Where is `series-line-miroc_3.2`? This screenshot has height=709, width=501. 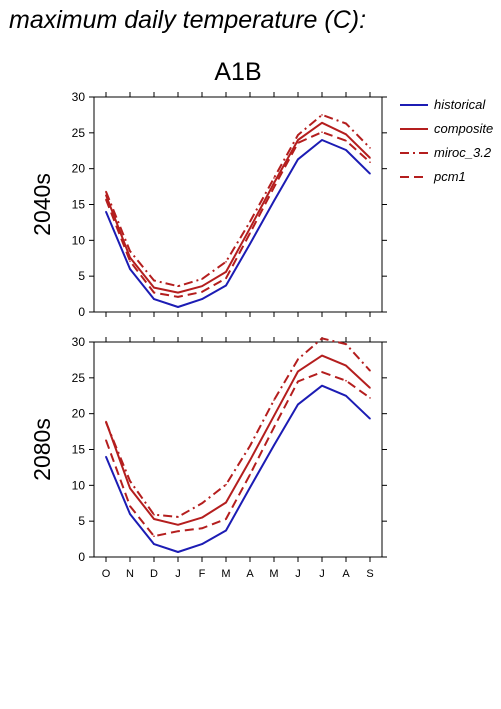
series-line-miroc_3.2 is located at coordinates (238, 427).